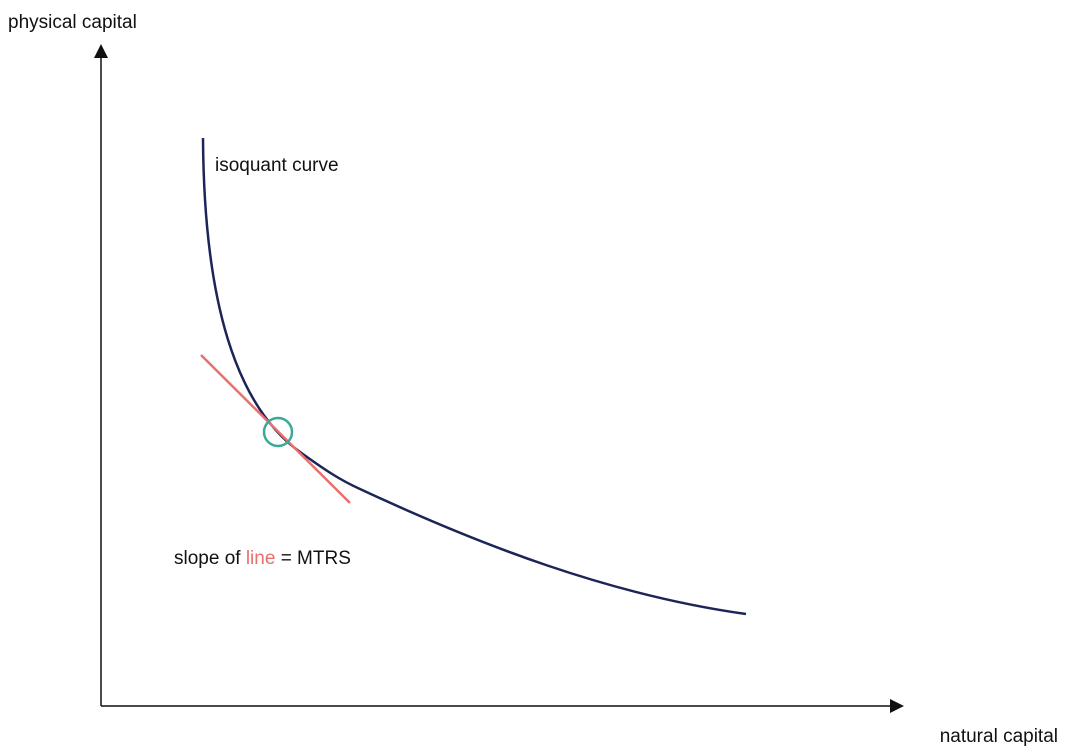 This screenshot has width=1066, height=752. I want to click on annotation-highlight: line, so click(261, 558).